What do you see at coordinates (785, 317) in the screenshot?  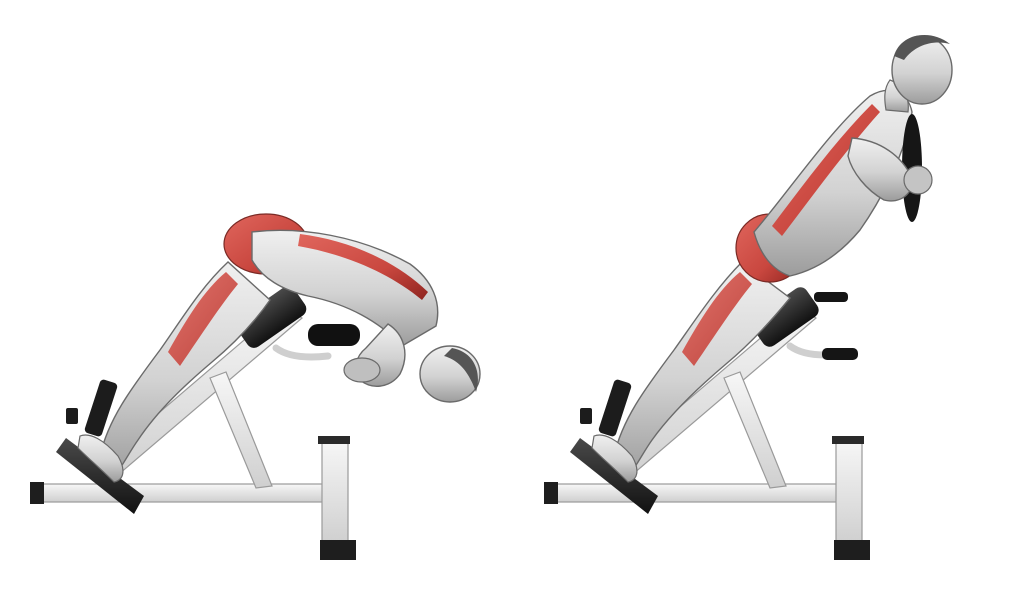 I see `right-bench-thigh-pad` at bounding box center [785, 317].